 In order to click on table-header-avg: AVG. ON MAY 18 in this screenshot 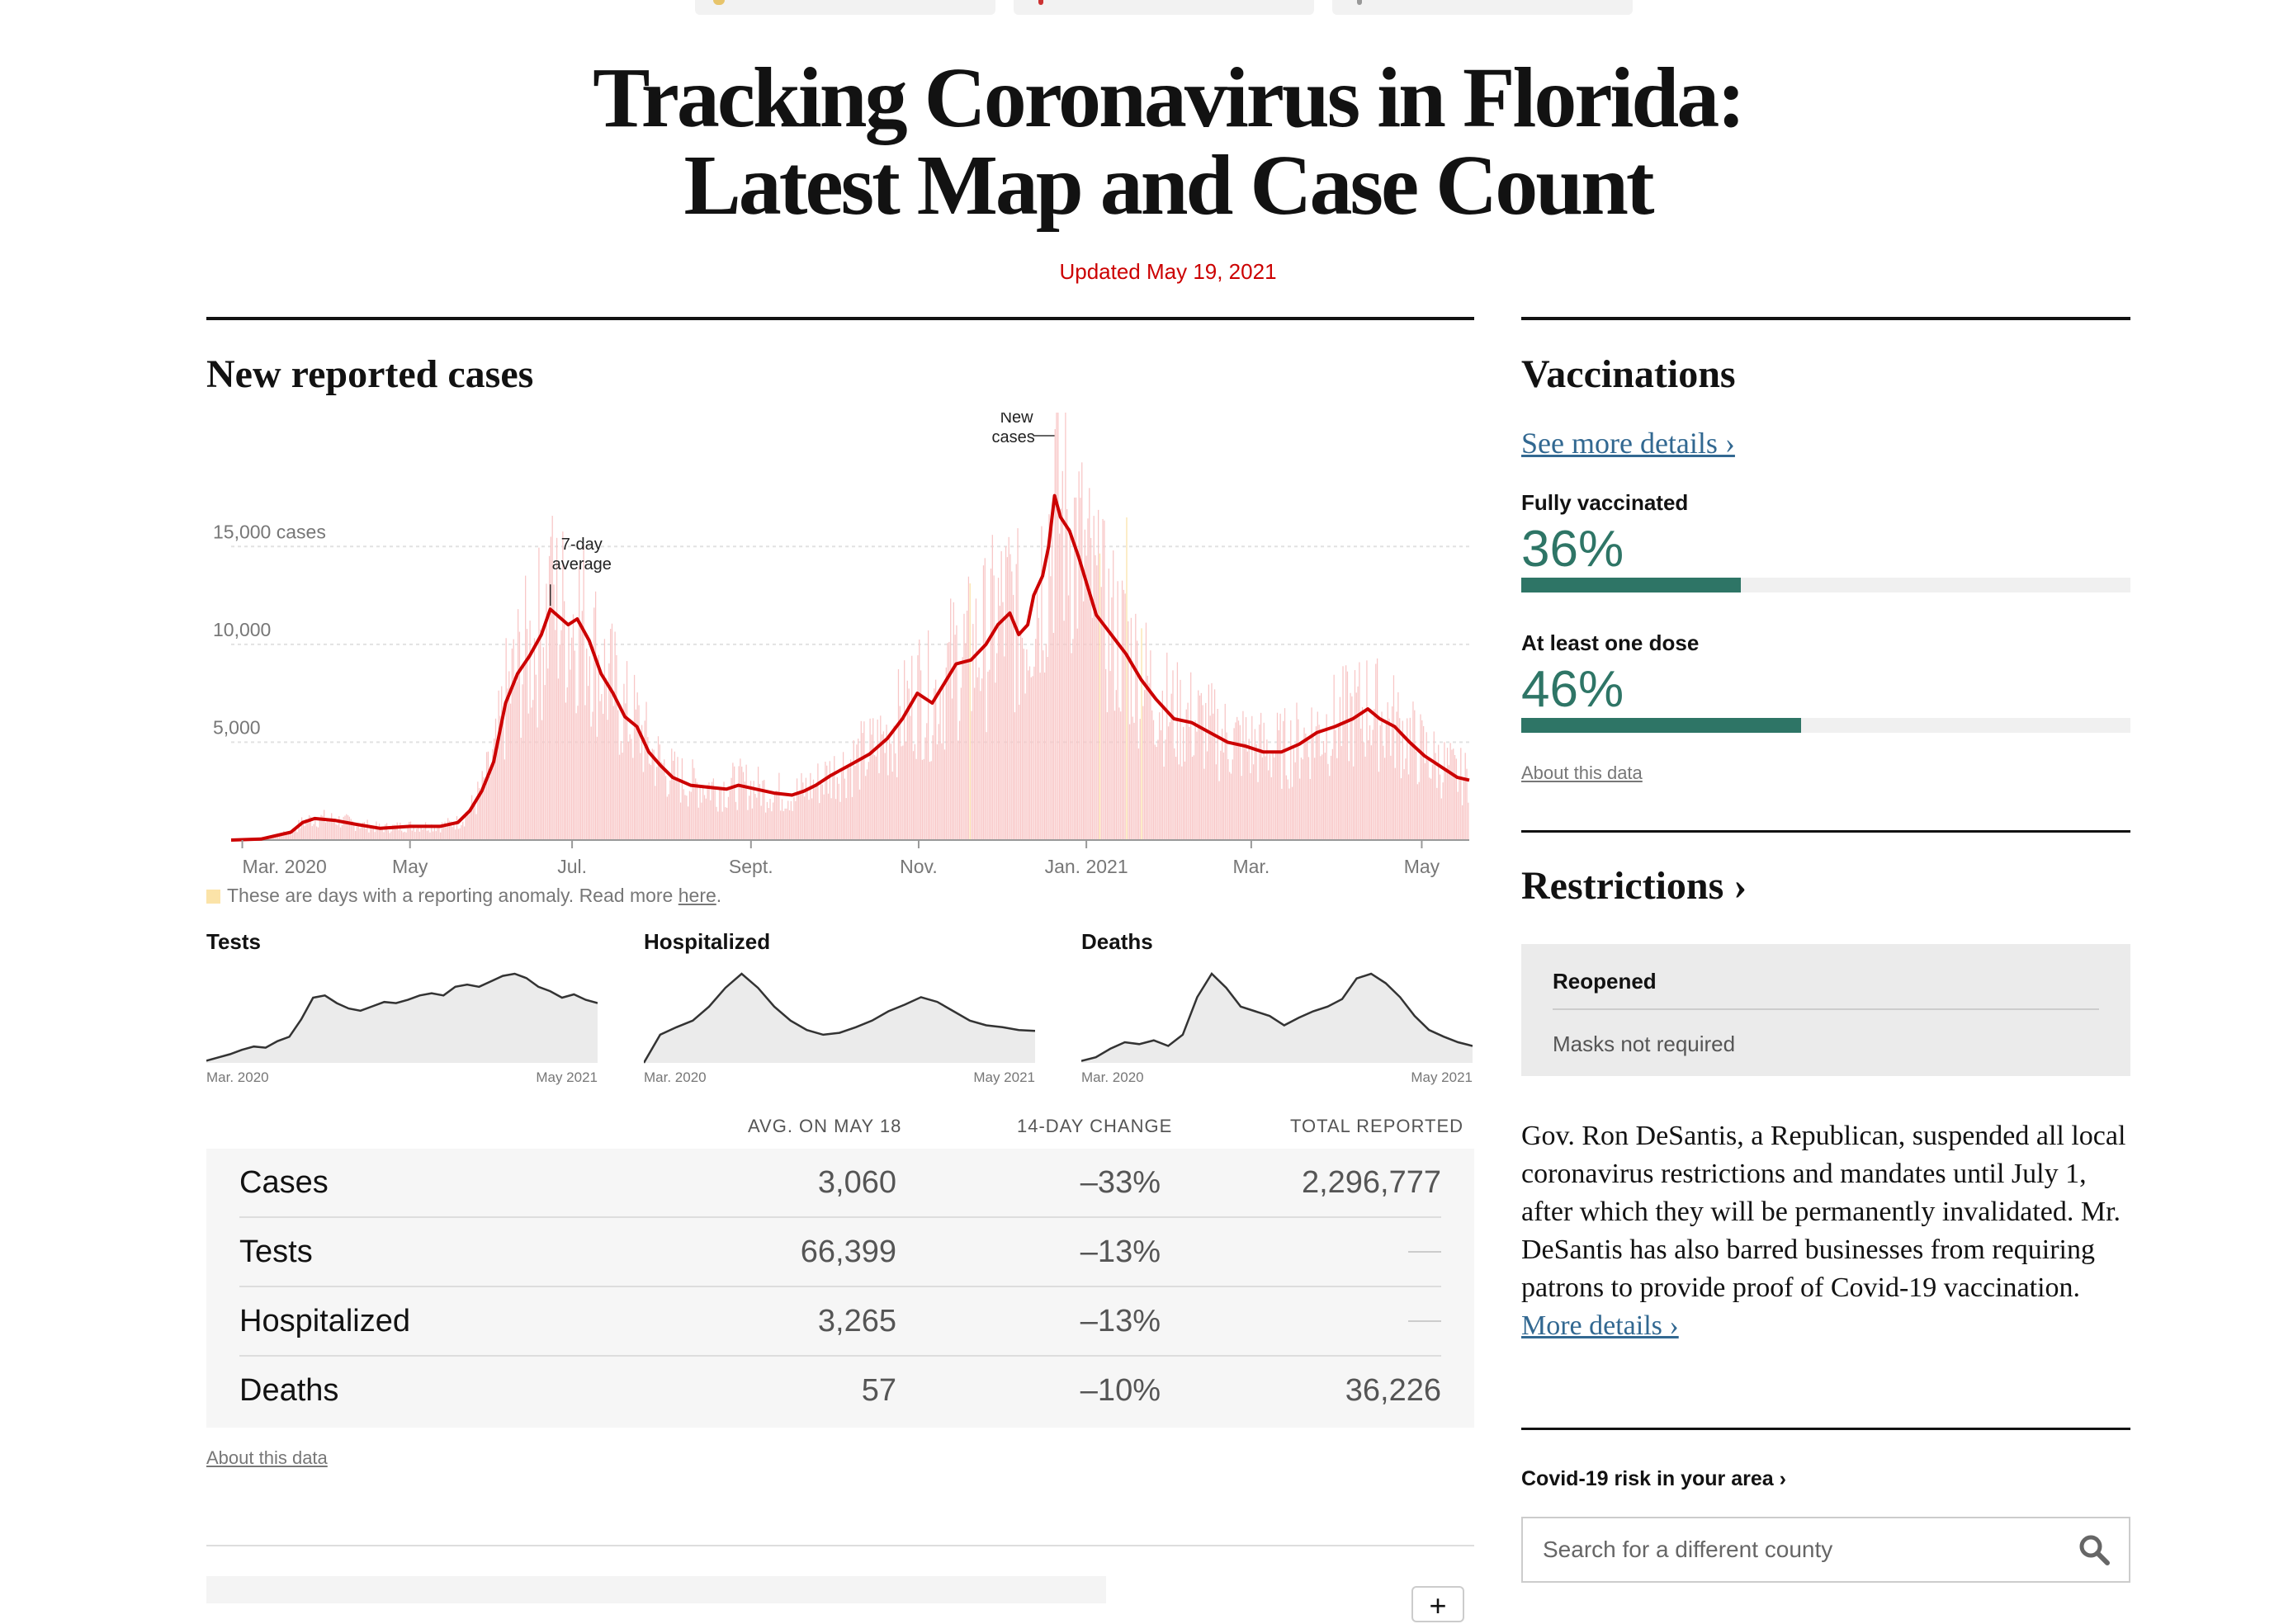, I will do `click(825, 1126)`.